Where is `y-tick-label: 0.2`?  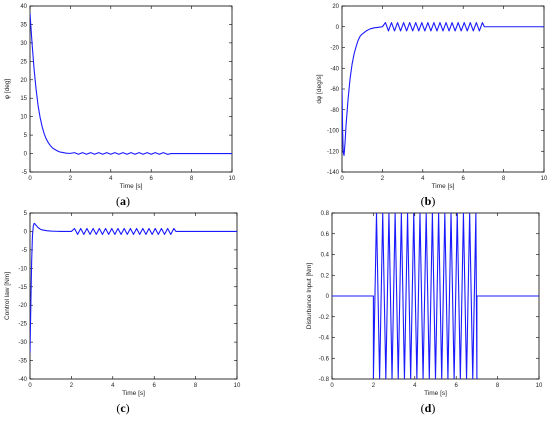 y-tick-label: 0.2 is located at coordinates (325, 276).